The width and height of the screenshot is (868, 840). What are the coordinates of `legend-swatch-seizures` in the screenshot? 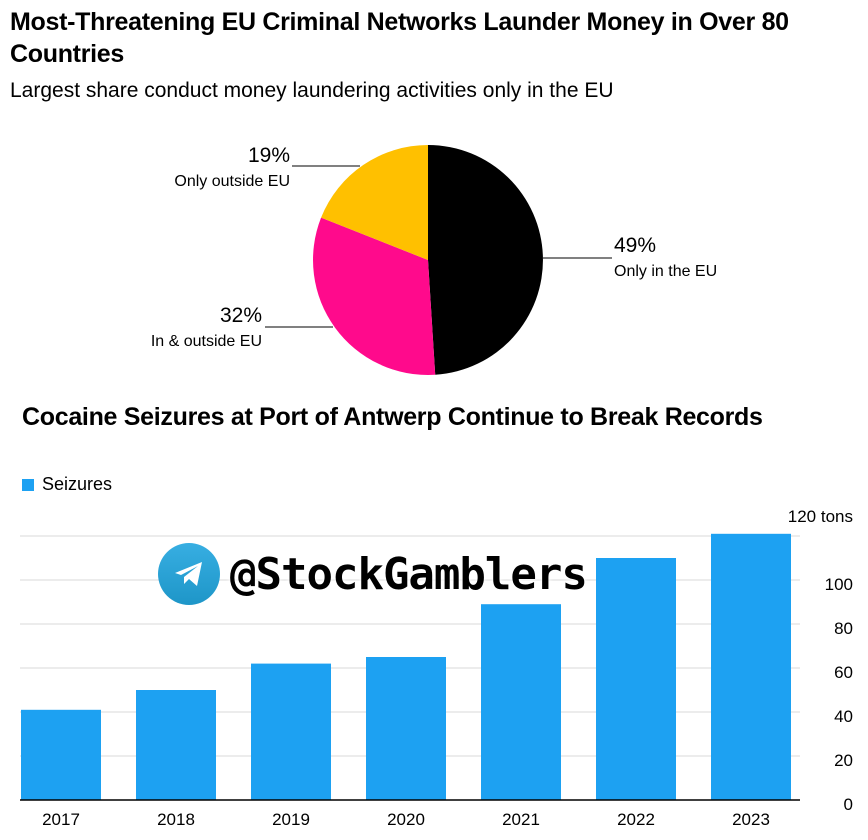 It's located at (28, 484).